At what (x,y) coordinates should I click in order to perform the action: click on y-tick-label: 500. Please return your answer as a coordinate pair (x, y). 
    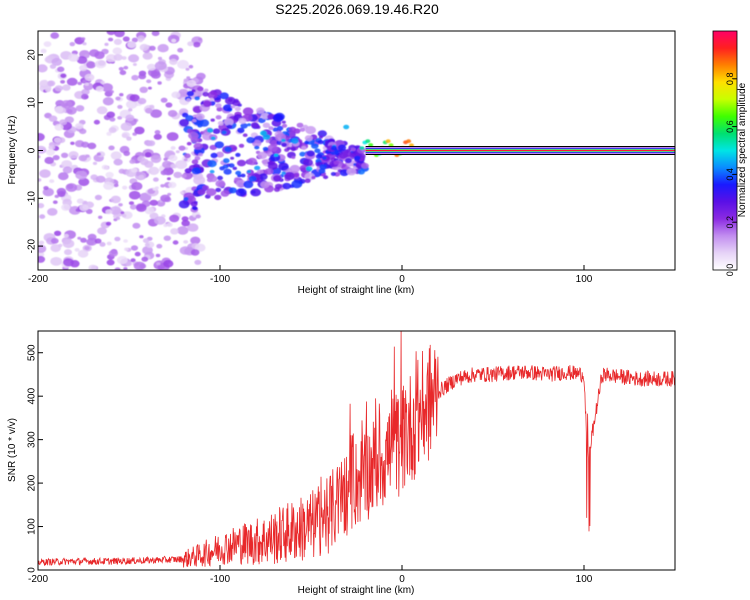
    Looking at the image, I should click on (32, 352).